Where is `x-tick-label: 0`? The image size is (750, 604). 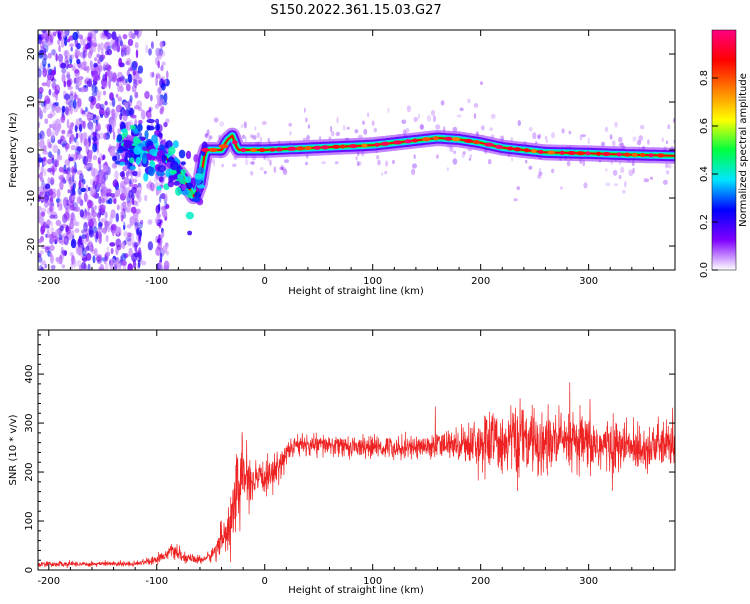 x-tick-label: 0 is located at coordinates (265, 281).